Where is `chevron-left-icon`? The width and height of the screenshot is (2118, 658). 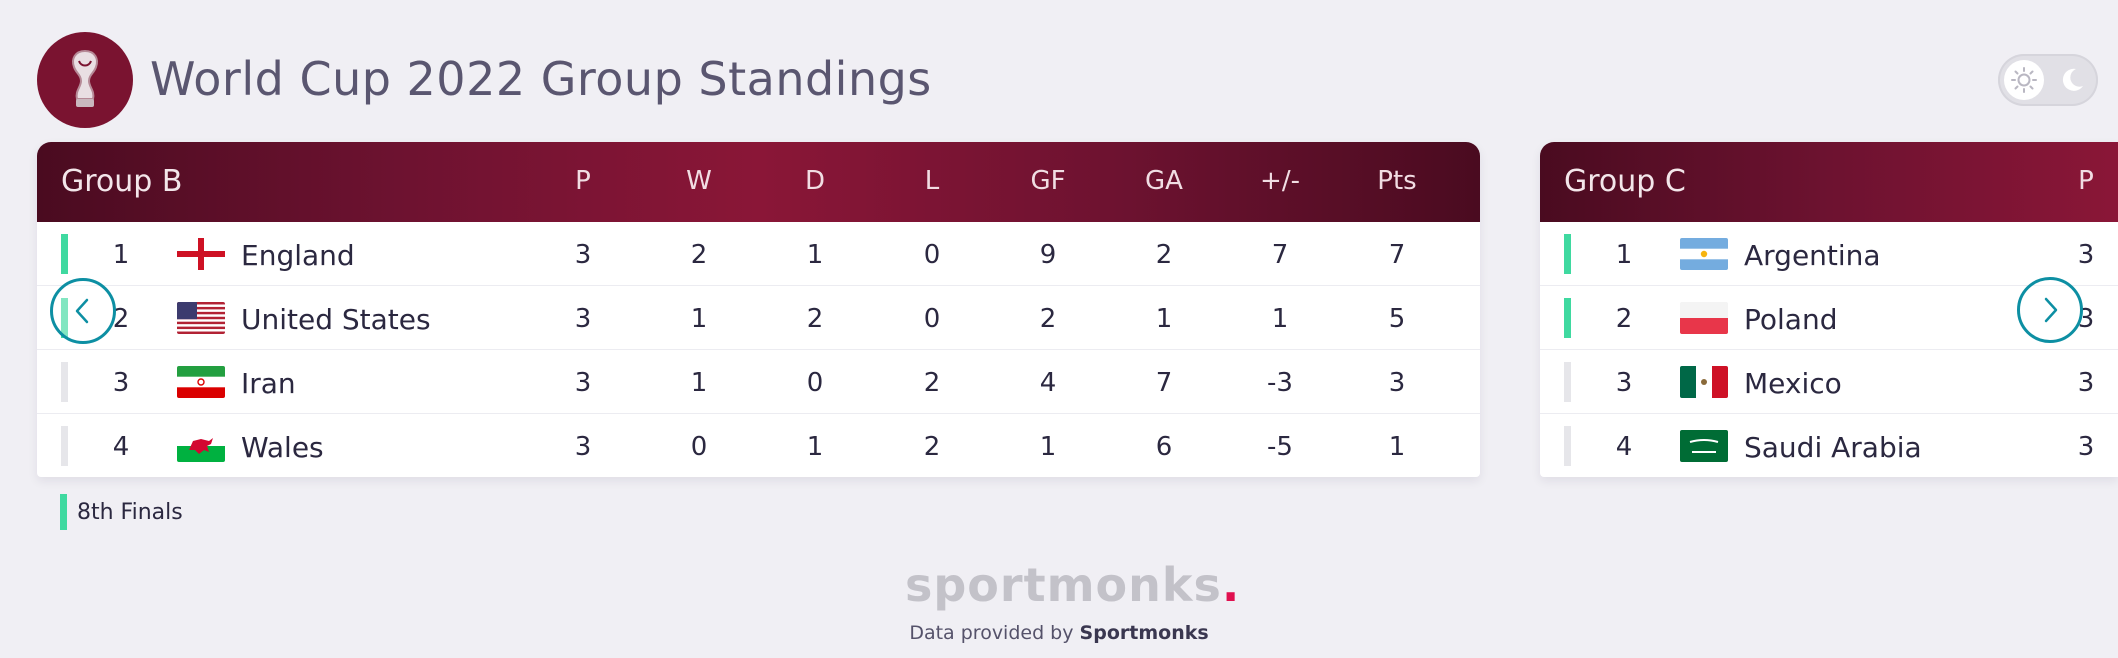 chevron-left-icon is located at coordinates (82, 311).